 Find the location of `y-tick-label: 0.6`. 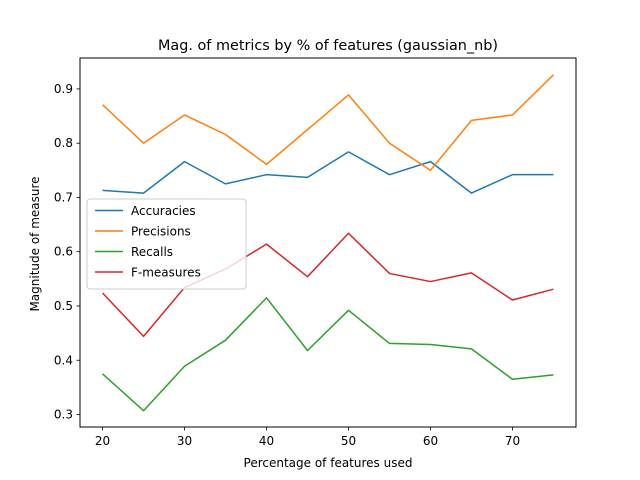

y-tick-label: 0.6 is located at coordinates (63, 252).